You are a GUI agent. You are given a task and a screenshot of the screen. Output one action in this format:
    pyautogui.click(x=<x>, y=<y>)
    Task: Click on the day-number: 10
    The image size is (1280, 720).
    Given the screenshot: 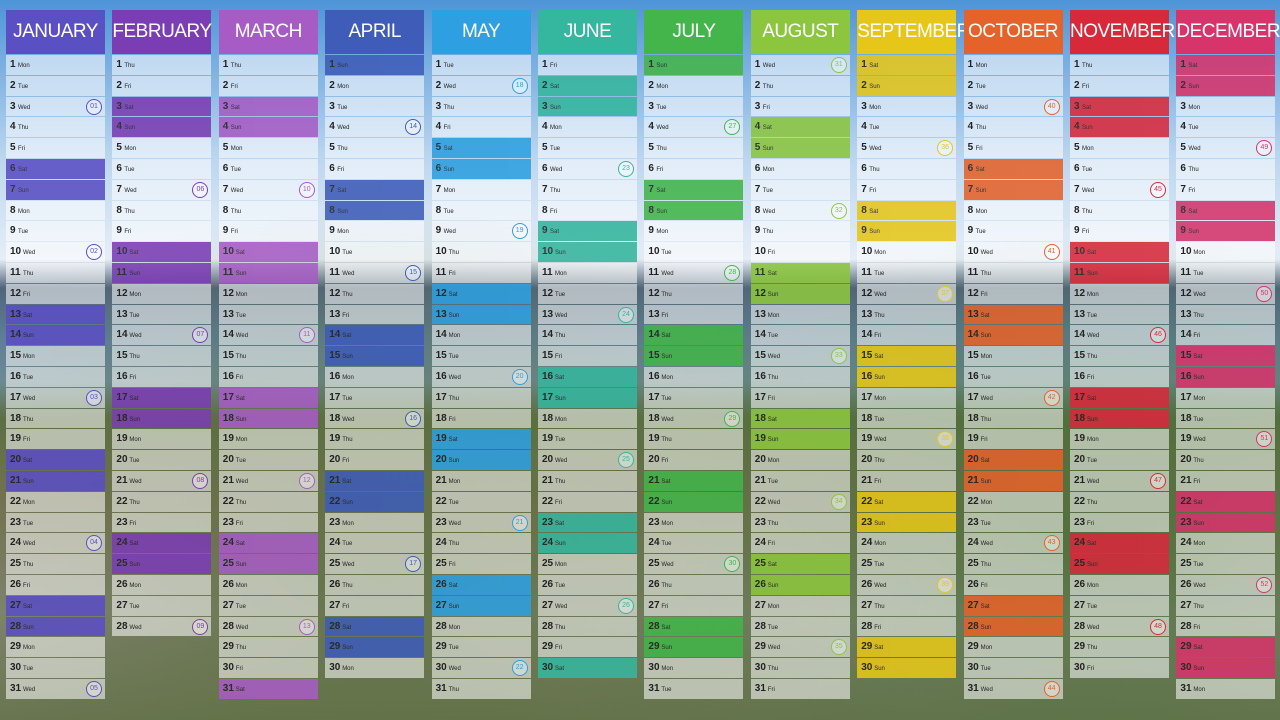 What is the action you would take?
    pyautogui.click(x=228, y=252)
    